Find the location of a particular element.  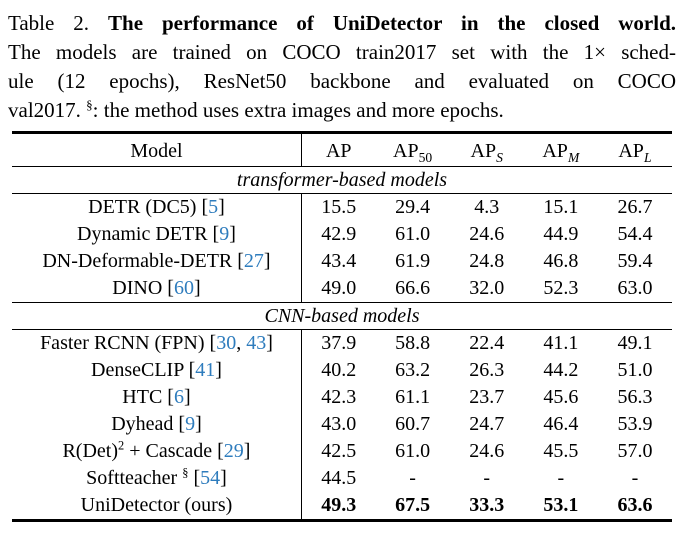

metric-value-cell: 57.0 is located at coordinates (635, 451).